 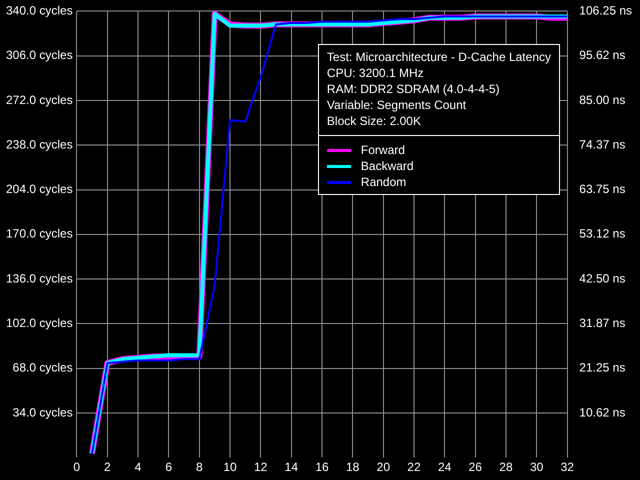 What do you see at coordinates (291, 467) in the screenshot?
I see `x-tick-label: 14` at bounding box center [291, 467].